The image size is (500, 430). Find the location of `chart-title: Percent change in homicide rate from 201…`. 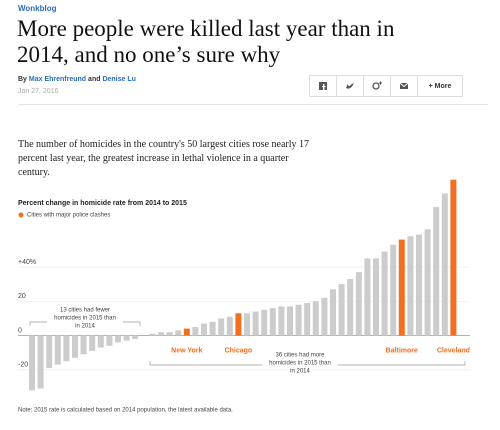

chart-title: Percent change in homicide rate from 201… is located at coordinates (102, 203).